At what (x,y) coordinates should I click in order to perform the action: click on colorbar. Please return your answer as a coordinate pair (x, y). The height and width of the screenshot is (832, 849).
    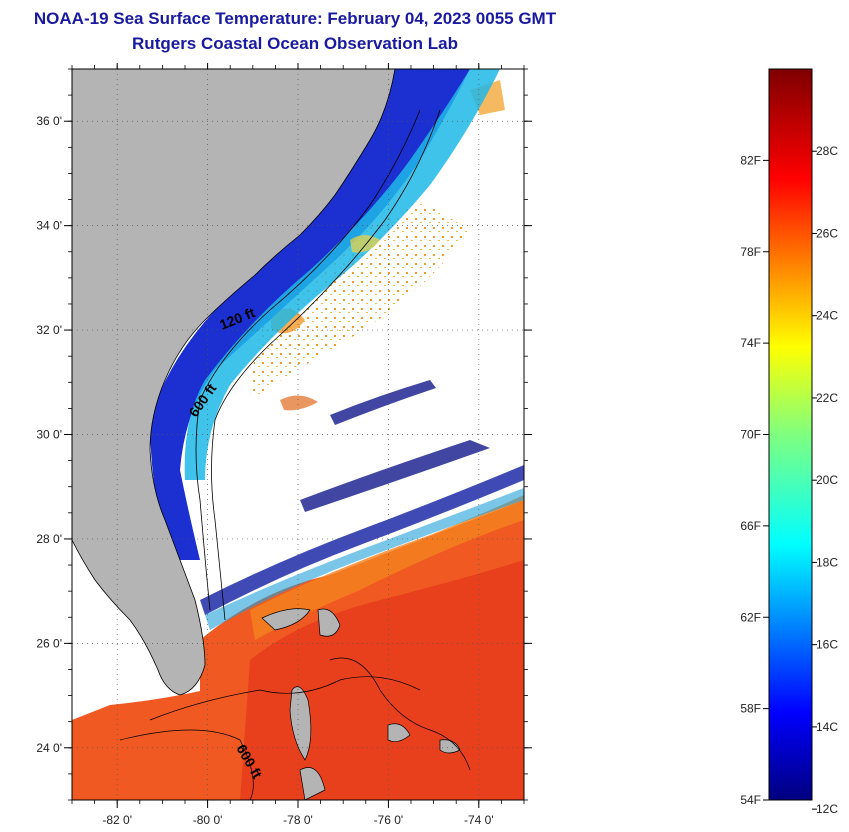
    Looking at the image, I should click on (790, 434).